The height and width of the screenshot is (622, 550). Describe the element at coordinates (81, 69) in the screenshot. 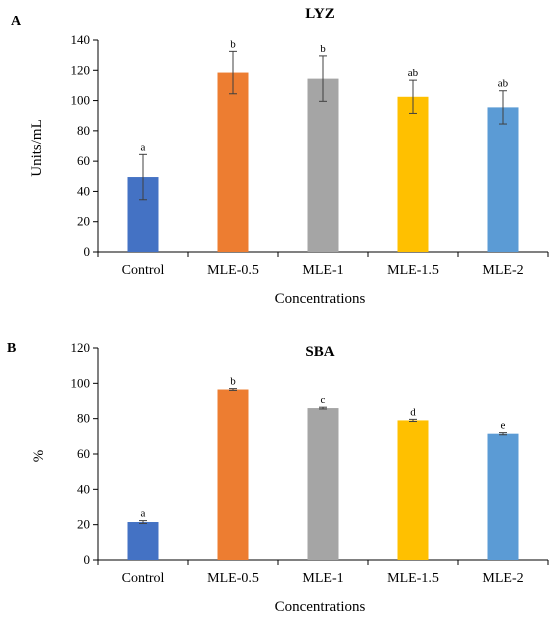

I see `chart-a-y-tick-label: 120` at that location.